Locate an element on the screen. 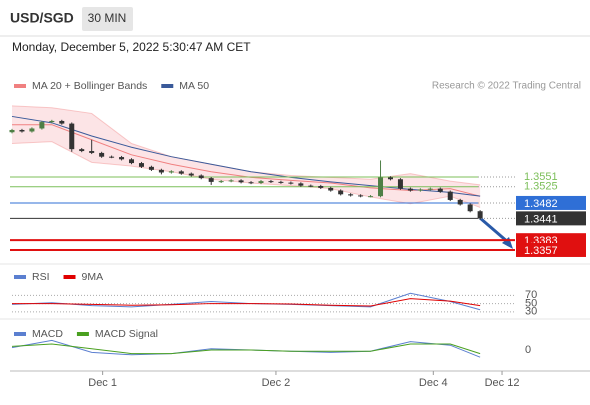 The width and height of the screenshot is (590, 405). y-tick-label: 50 is located at coordinates (531, 303).